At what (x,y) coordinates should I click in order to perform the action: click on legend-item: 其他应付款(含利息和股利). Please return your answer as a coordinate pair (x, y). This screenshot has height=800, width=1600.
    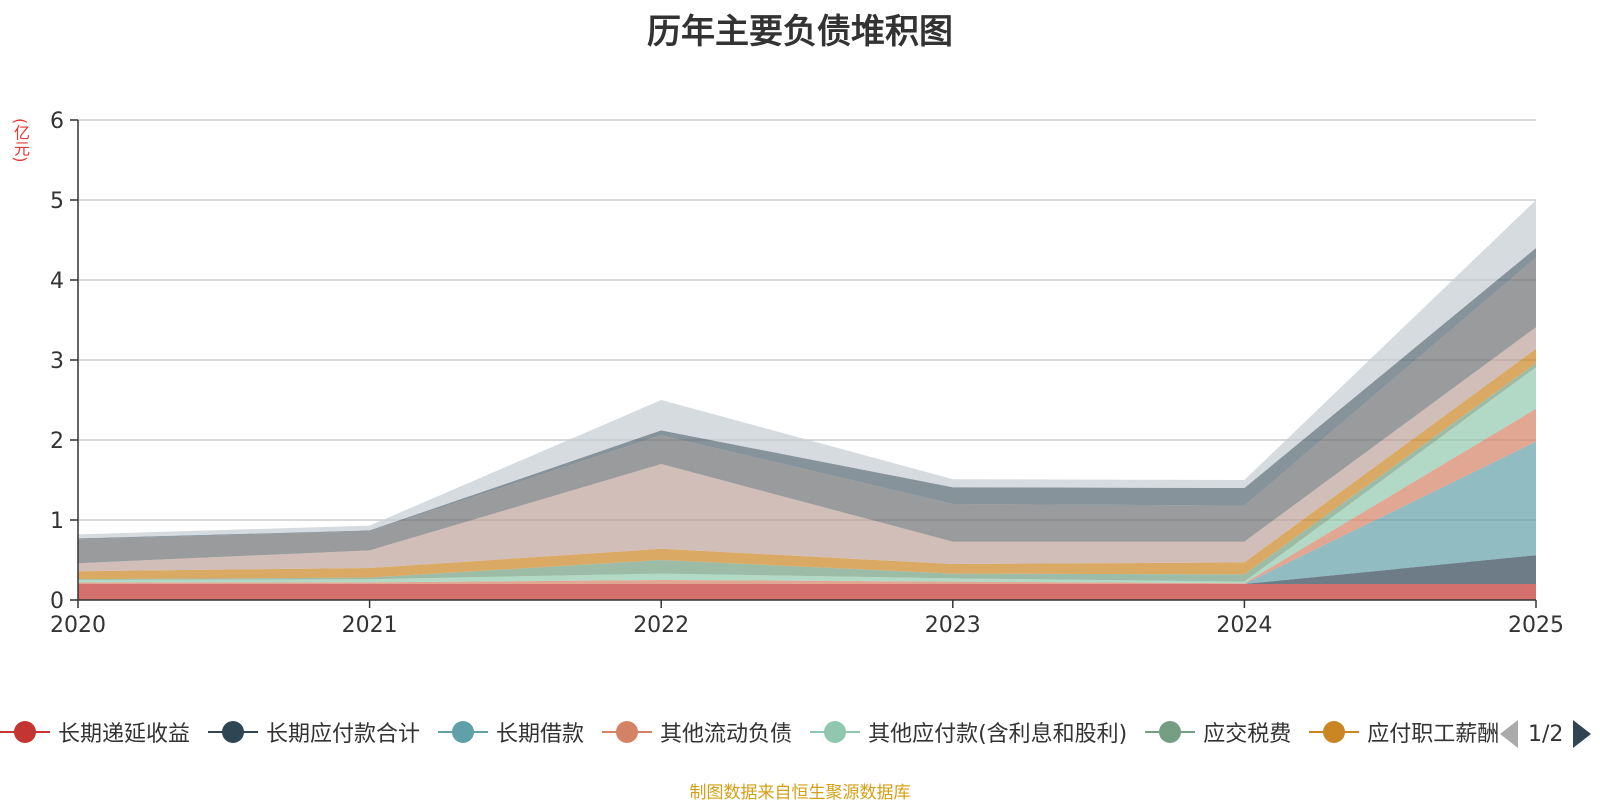
    Looking at the image, I should click on (968, 732).